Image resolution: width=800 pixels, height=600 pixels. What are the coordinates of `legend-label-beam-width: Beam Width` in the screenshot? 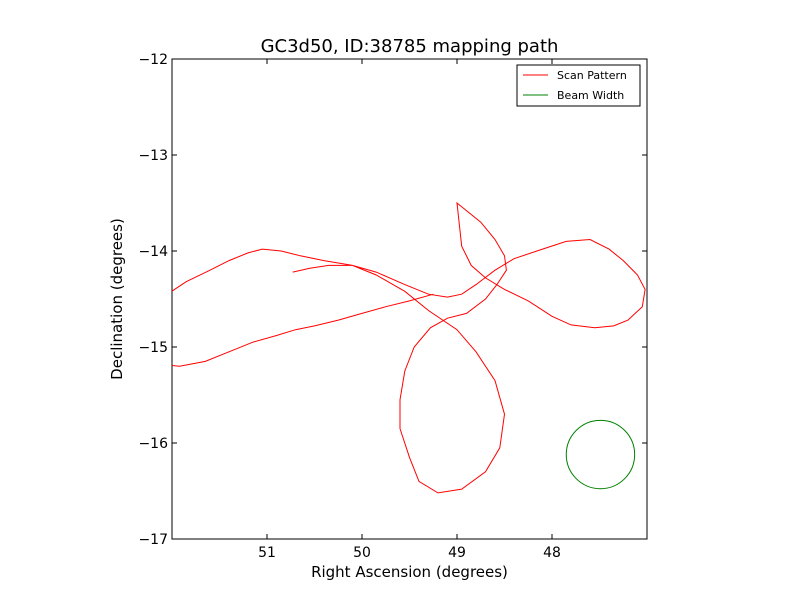 It's located at (590, 95).